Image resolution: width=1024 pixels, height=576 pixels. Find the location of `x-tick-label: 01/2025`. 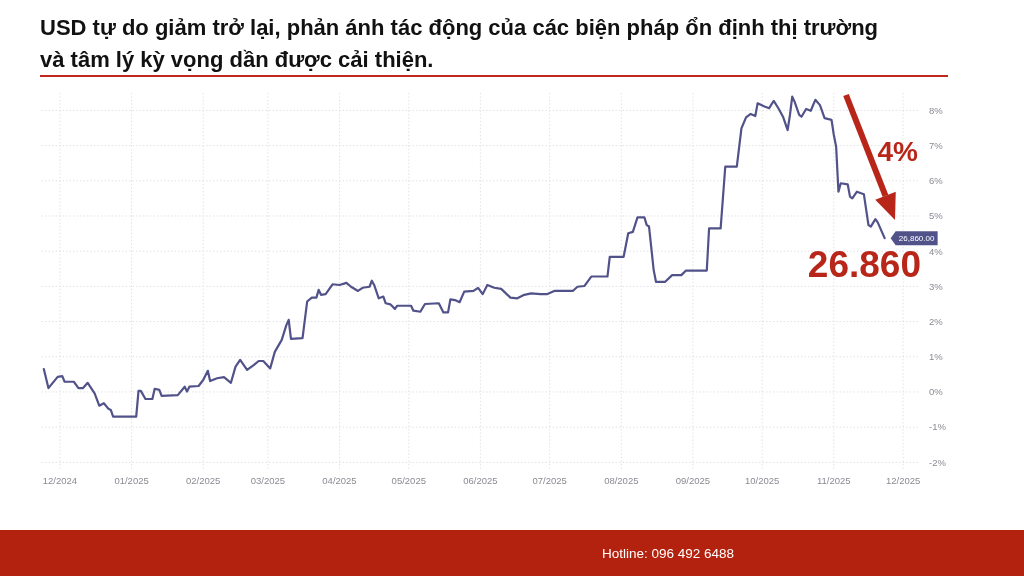

x-tick-label: 01/2025 is located at coordinates (131, 480).